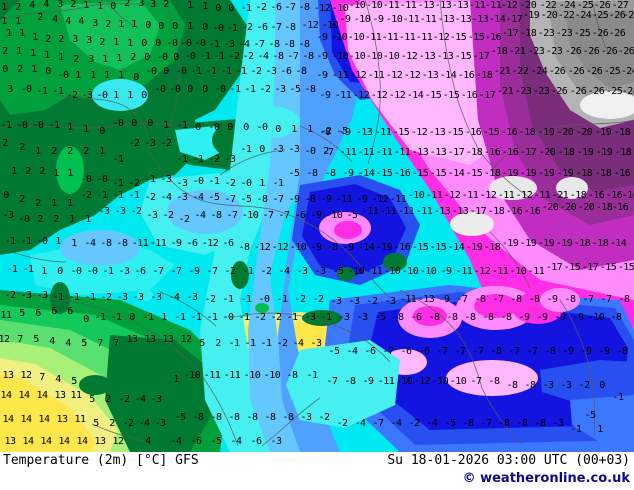  I want to click on magenta-spot-mid, so click(348, 230).